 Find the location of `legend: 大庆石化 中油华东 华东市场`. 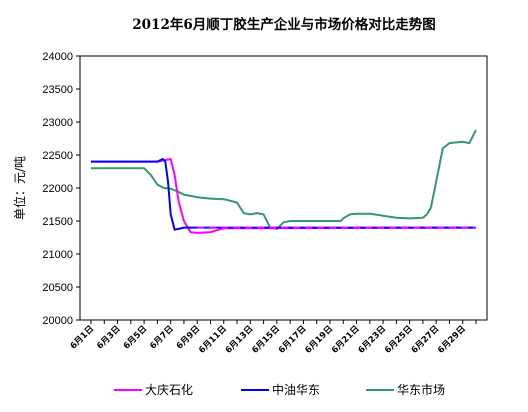

legend: 大庆石化 中油华东 华东市场 is located at coordinates (279, 389).